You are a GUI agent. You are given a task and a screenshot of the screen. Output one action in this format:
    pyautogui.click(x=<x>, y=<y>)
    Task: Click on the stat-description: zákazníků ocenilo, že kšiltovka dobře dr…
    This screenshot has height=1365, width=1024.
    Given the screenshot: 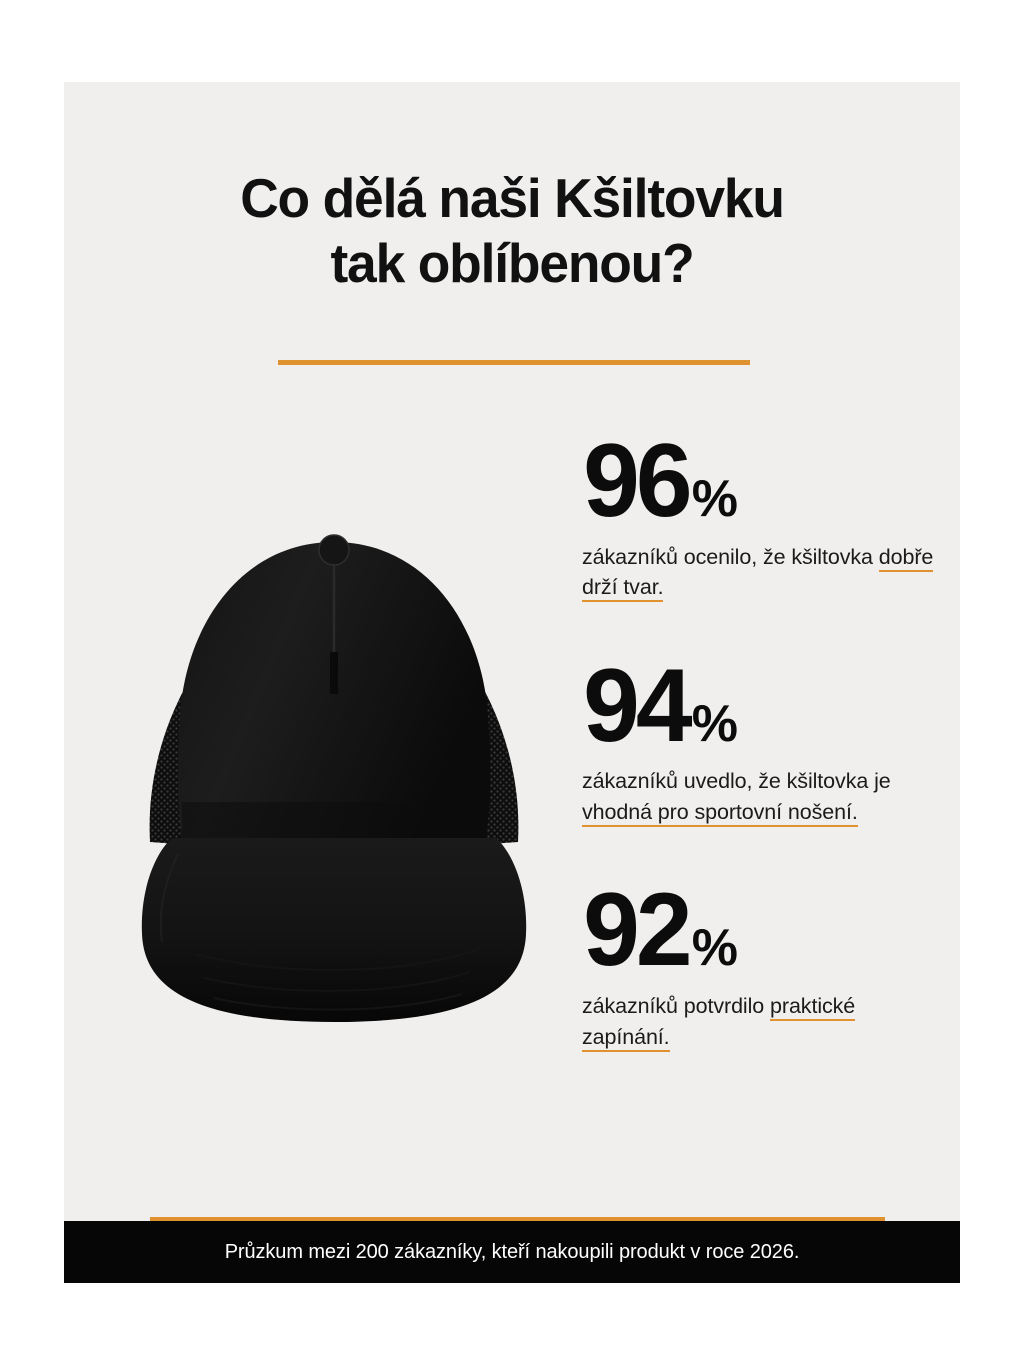 What is the action you would take?
    pyautogui.click(x=762, y=572)
    